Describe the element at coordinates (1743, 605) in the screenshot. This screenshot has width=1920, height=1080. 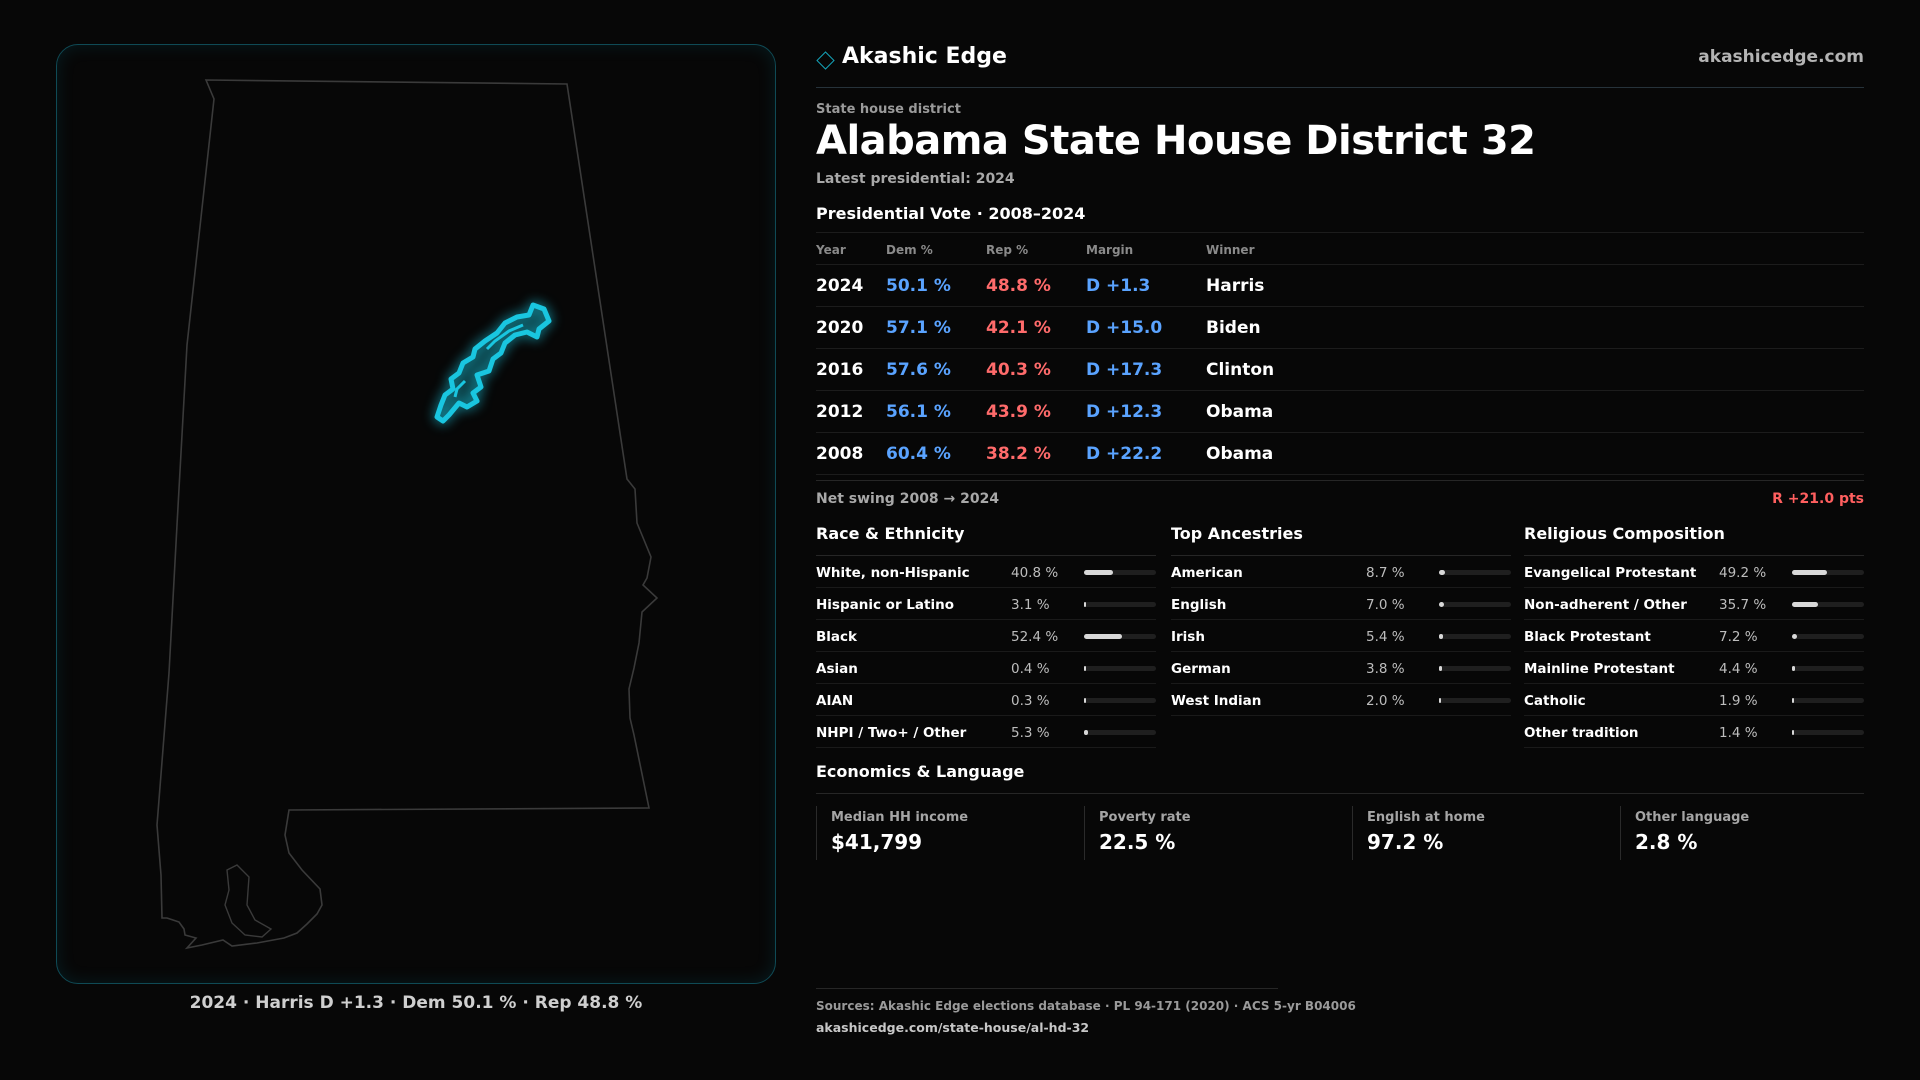
I see `item-value: 35.7 %` at that location.